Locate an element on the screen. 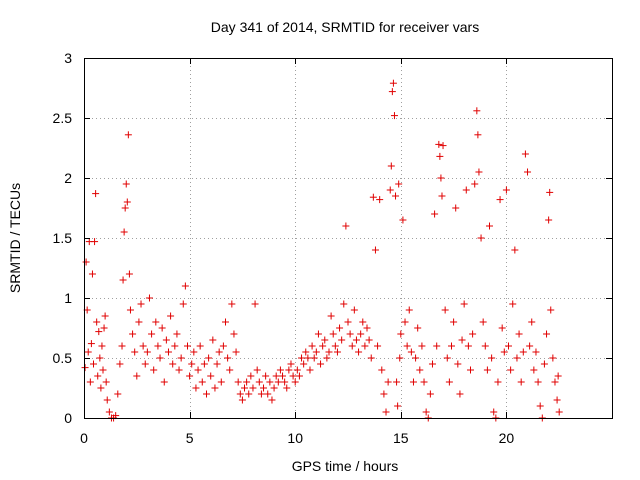 This screenshot has height=480, width=640. y-tick-label: 0 is located at coordinates (68, 418).